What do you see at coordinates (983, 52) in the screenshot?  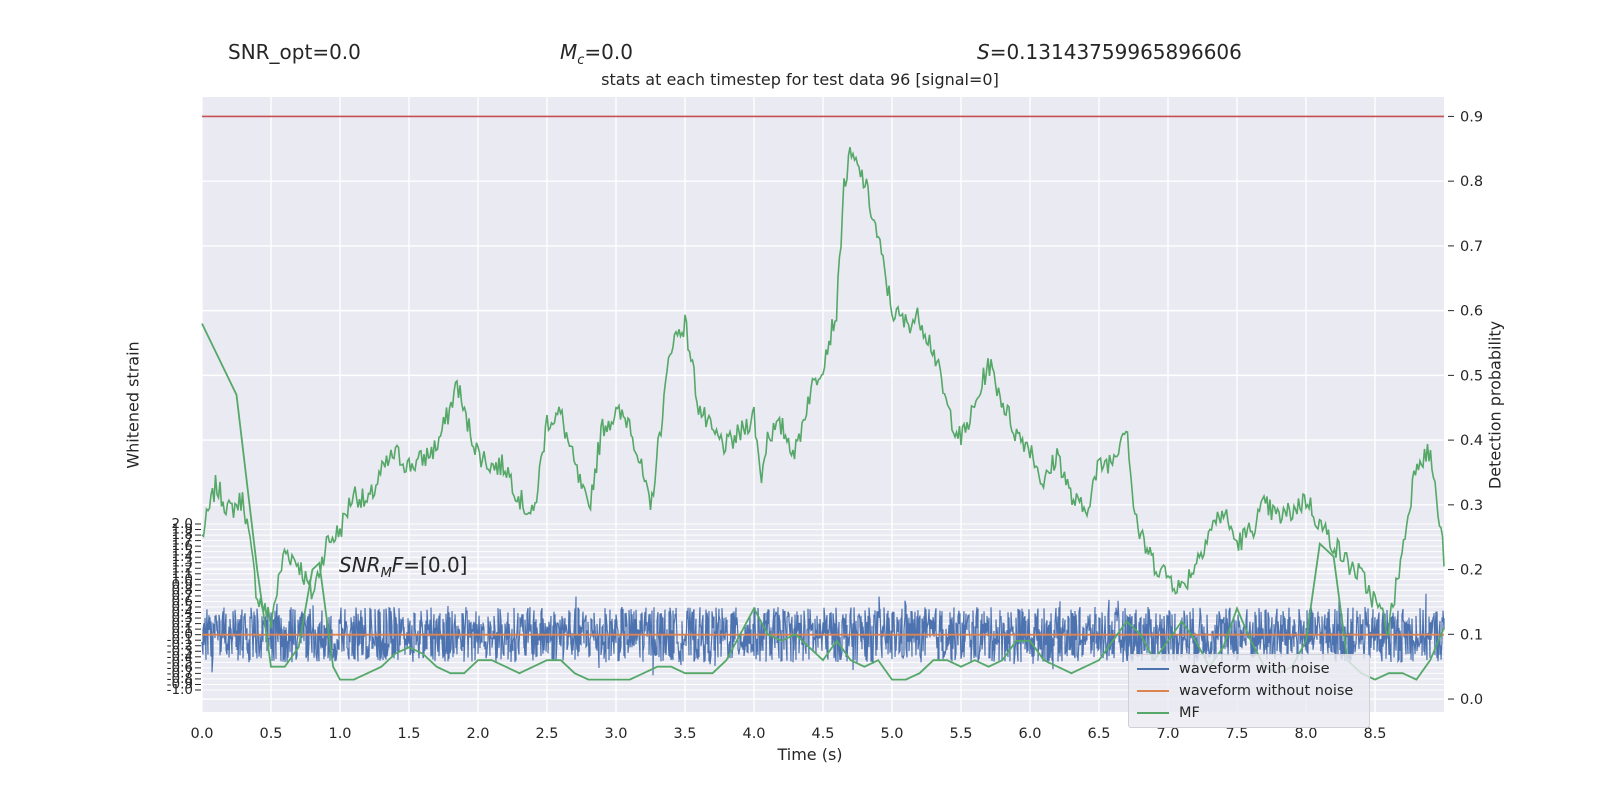 I see `statistic-symbol: S` at bounding box center [983, 52].